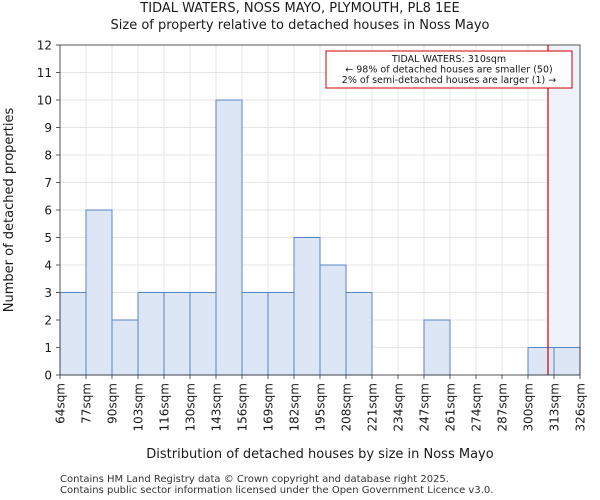  What do you see at coordinates (581, 407) in the screenshot?
I see `x-tick-label: 326sqm` at bounding box center [581, 407].